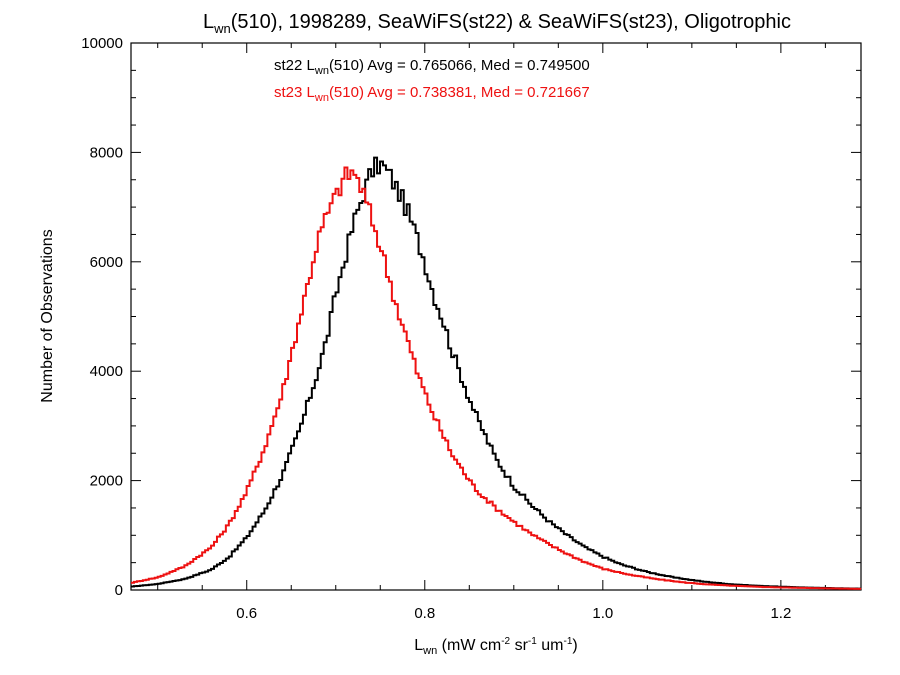 The width and height of the screenshot is (900, 675). Describe the element at coordinates (47, 315) in the screenshot. I see `y-axis-label: Number of Observations` at that location.